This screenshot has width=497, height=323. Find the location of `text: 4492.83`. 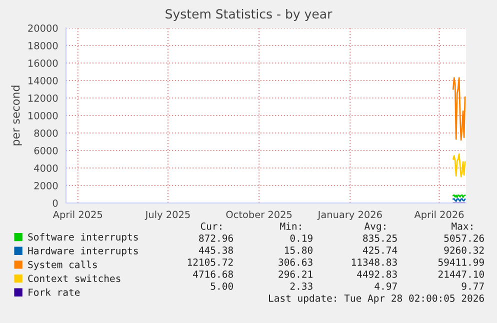

text: 4492.83 is located at coordinates (377, 274).